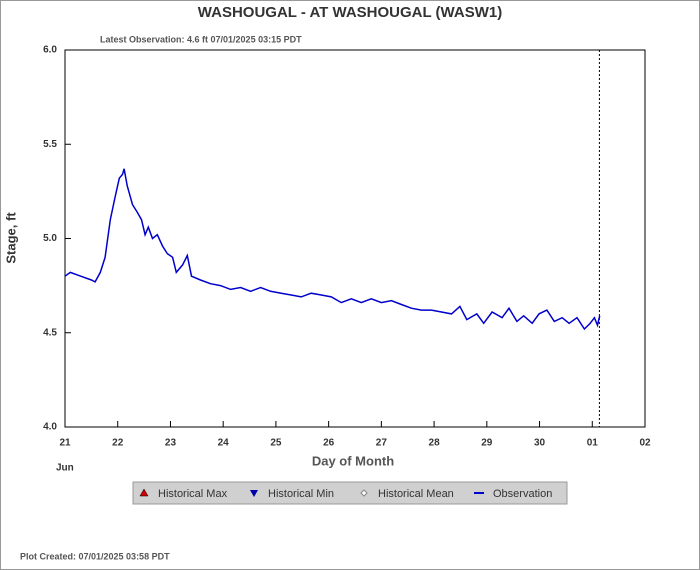 Image resolution: width=700 pixels, height=570 pixels. I want to click on x-tick-label: 21, so click(65, 443).